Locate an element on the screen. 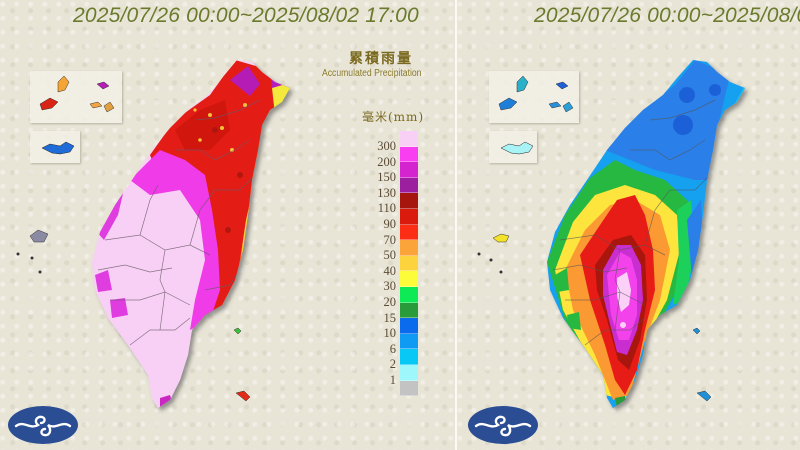 This screenshot has height=450, width=800. legend-label: 40 is located at coordinates (390, 270).